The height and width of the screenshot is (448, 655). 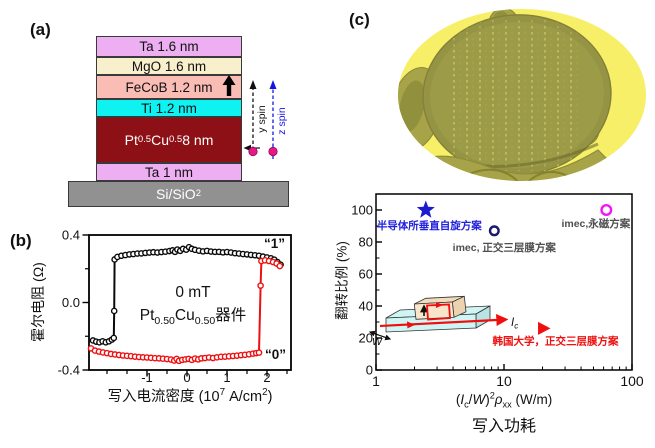 What do you see at coordinates (169, 140) in the screenshot?
I see `layer-4: Pt 0.5 Cu 0.5 8 nm` at bounding box center [169, 140].